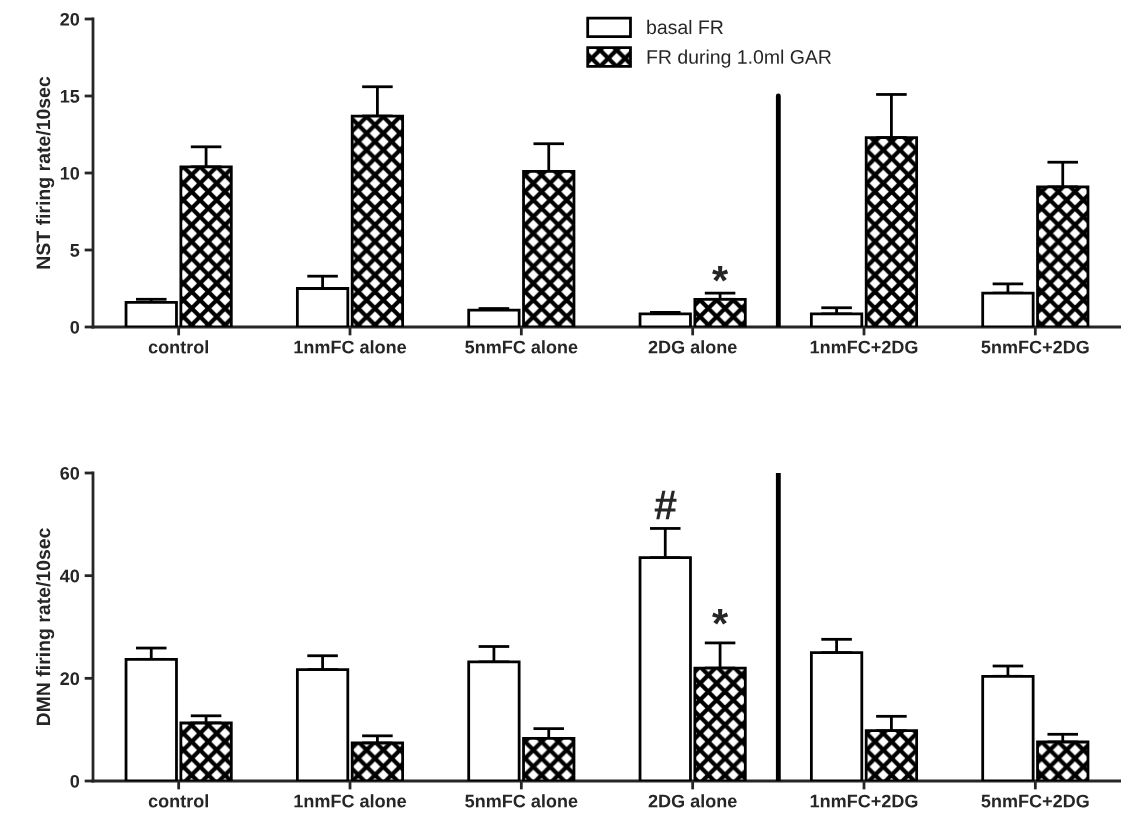 The width and height of the screenshot is (1121, 815). I want to click on y-tick-label: 10, so click(70, 173).